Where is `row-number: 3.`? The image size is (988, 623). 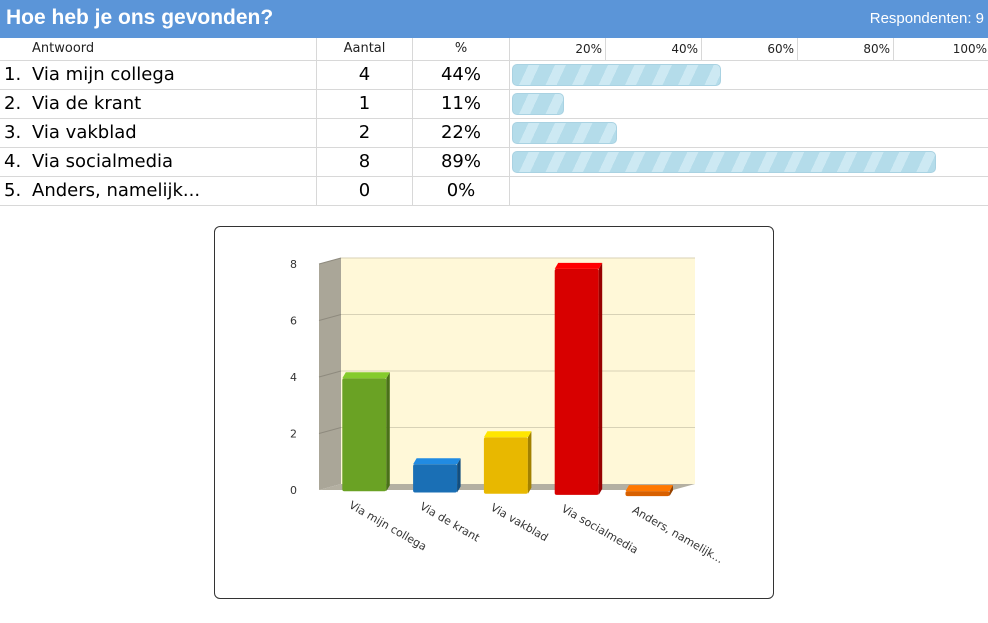
row-number: 3. is located at coordinates (13, 132).